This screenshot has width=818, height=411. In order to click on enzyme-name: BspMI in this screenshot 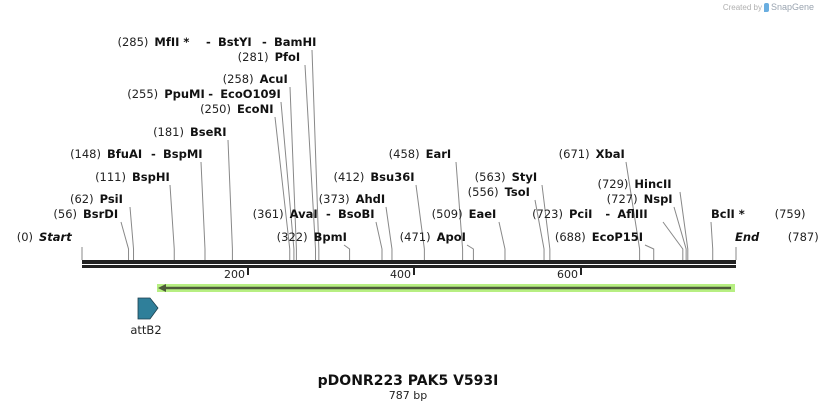, I will do `click(183, 154)`.